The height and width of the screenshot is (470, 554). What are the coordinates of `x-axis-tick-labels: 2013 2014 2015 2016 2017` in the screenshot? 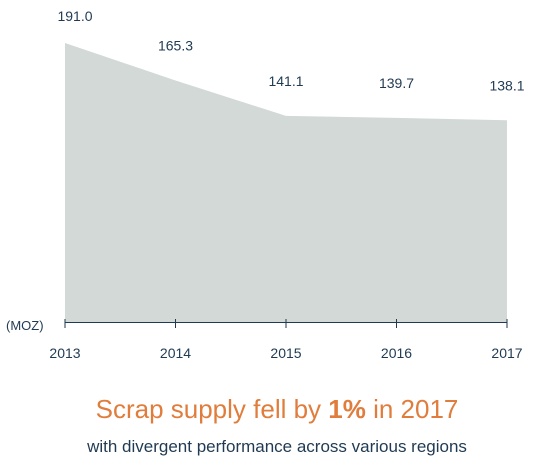 It's located at (285, 353).